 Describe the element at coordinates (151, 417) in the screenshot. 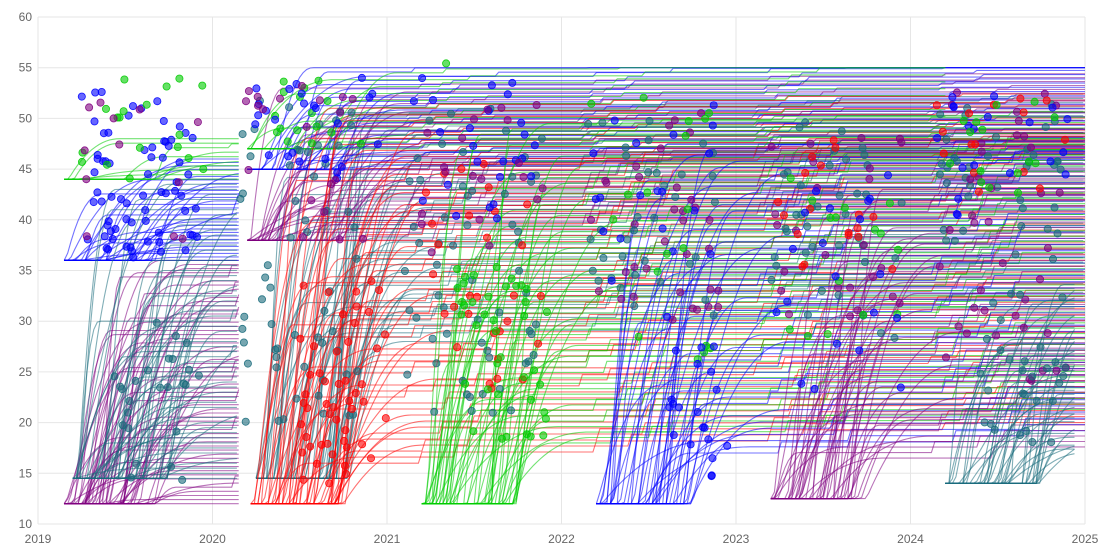

I see `series-line-purple` at that location.